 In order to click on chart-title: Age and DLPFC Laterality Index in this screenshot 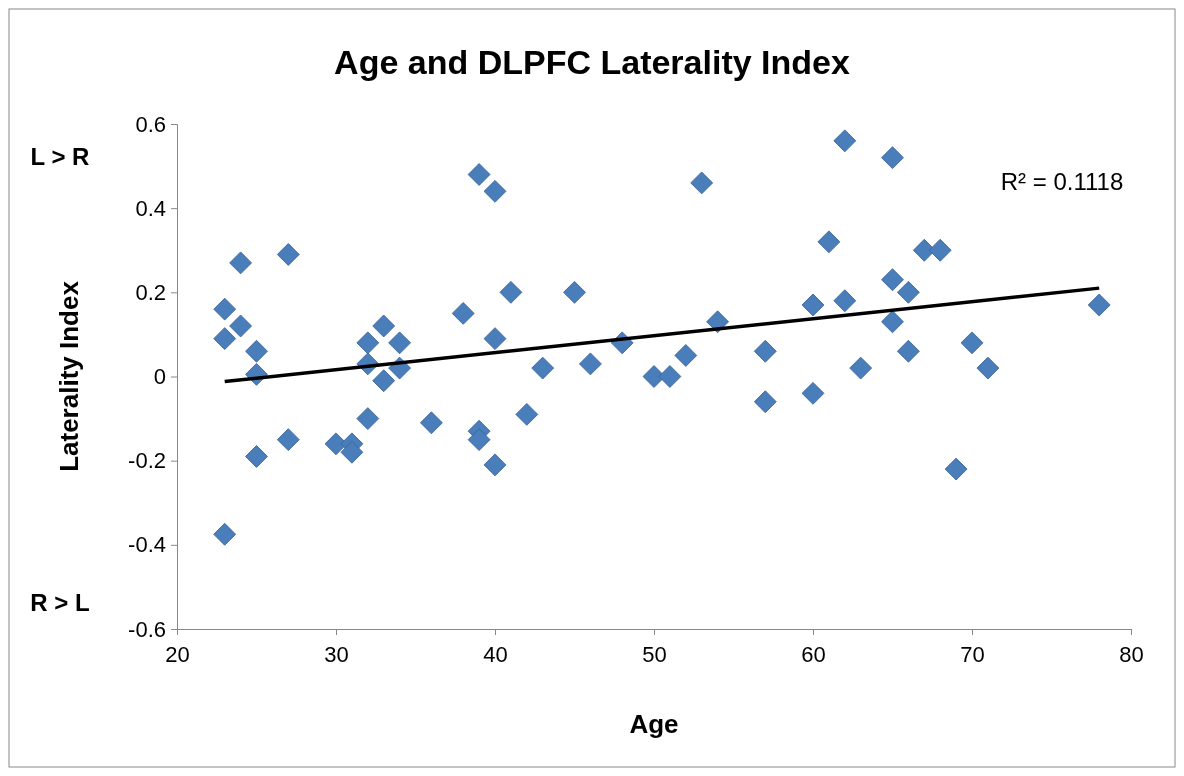, I will do `click(592, 62)`.